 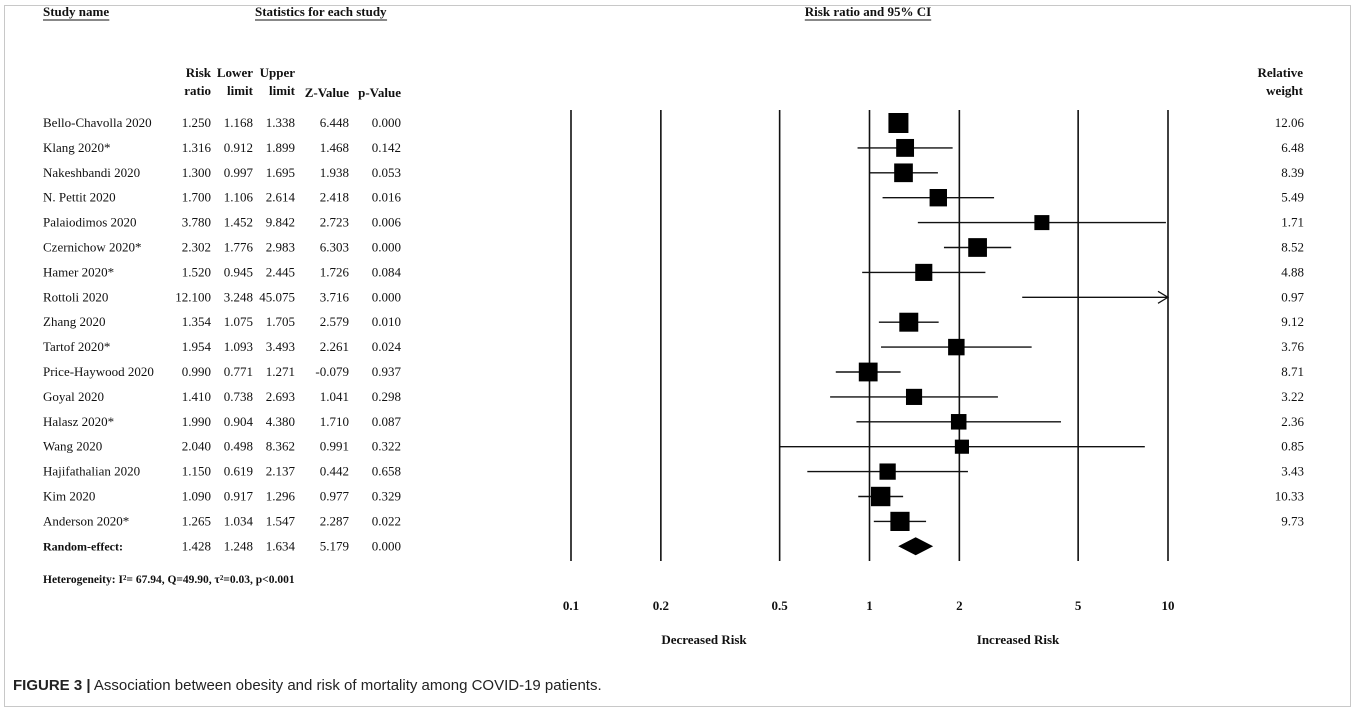 I want to click on study-name: Wang 2020, so click(x=72, y=446).